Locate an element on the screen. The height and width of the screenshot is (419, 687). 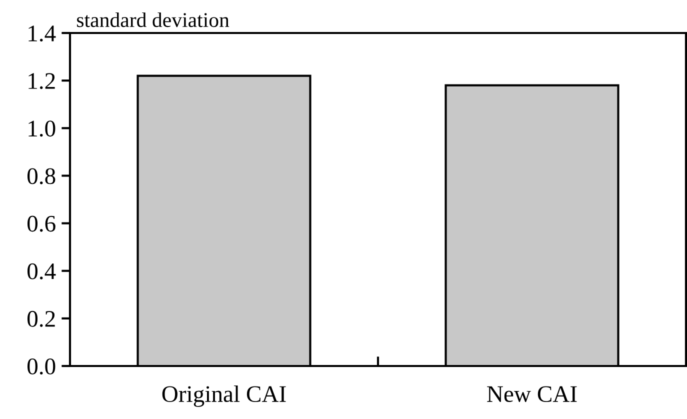
y-tick-label: 0.6 is located at coordinates (41, 224).